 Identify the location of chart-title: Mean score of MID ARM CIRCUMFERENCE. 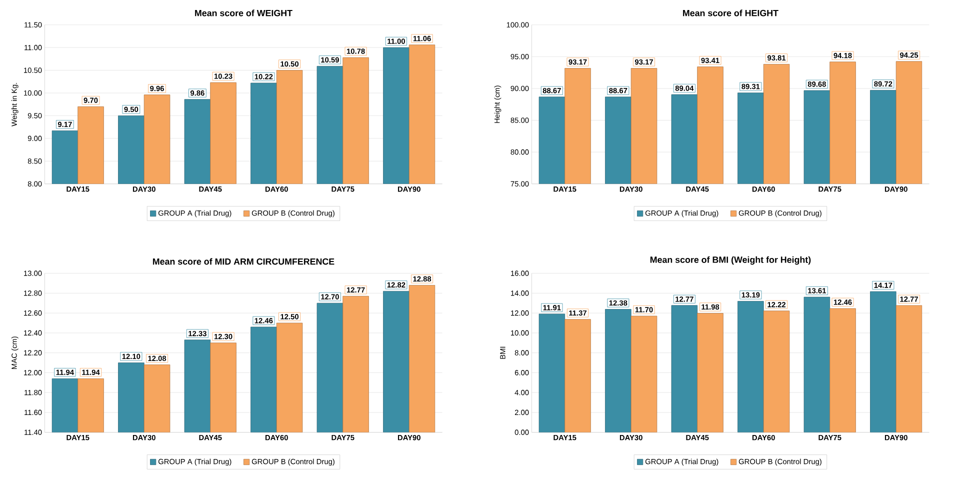
(243, 261).